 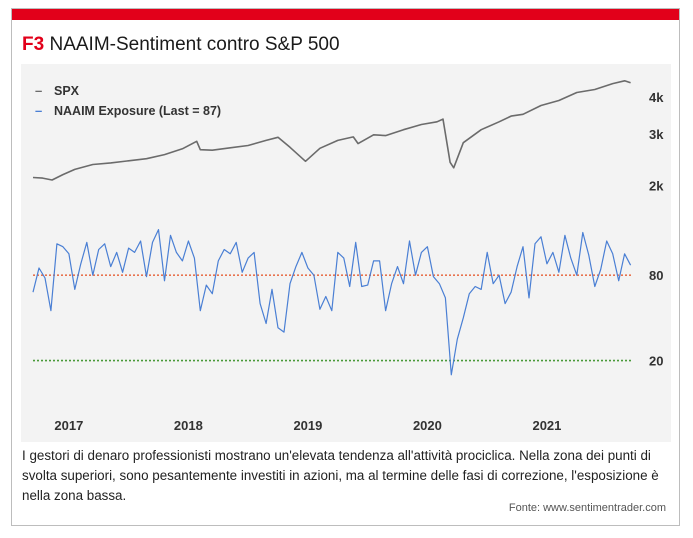 I want to click on x-tick-label: 2018, so click(x=188, y=425).